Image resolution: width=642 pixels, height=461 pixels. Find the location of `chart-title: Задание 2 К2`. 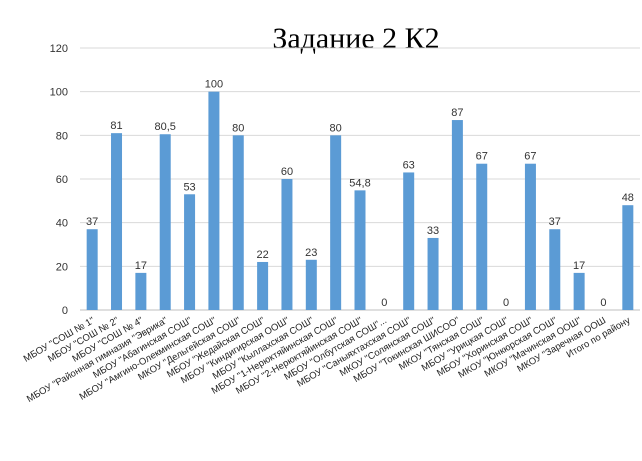

chart-title: Задание 2 К2 is located at coordinates (355, 38).